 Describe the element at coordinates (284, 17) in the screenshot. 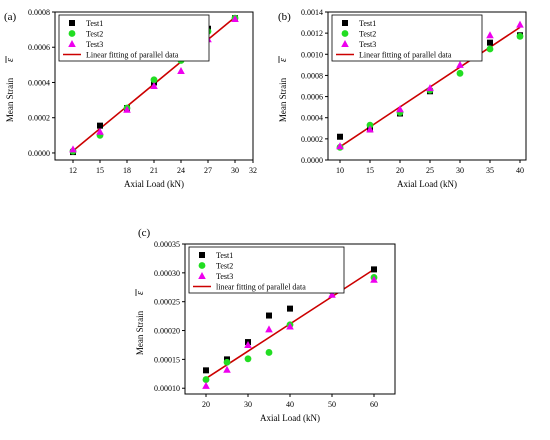

I see `panel-label: (b)` at that location.